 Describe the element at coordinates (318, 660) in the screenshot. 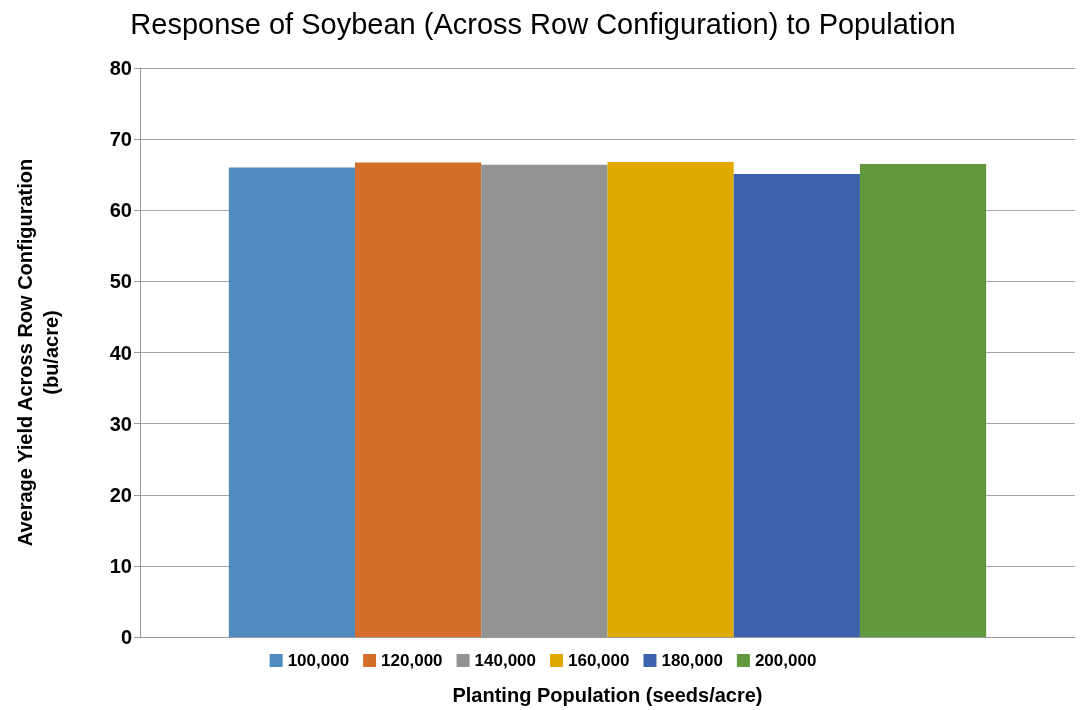

I see `legend-label: 100,000` at that location.